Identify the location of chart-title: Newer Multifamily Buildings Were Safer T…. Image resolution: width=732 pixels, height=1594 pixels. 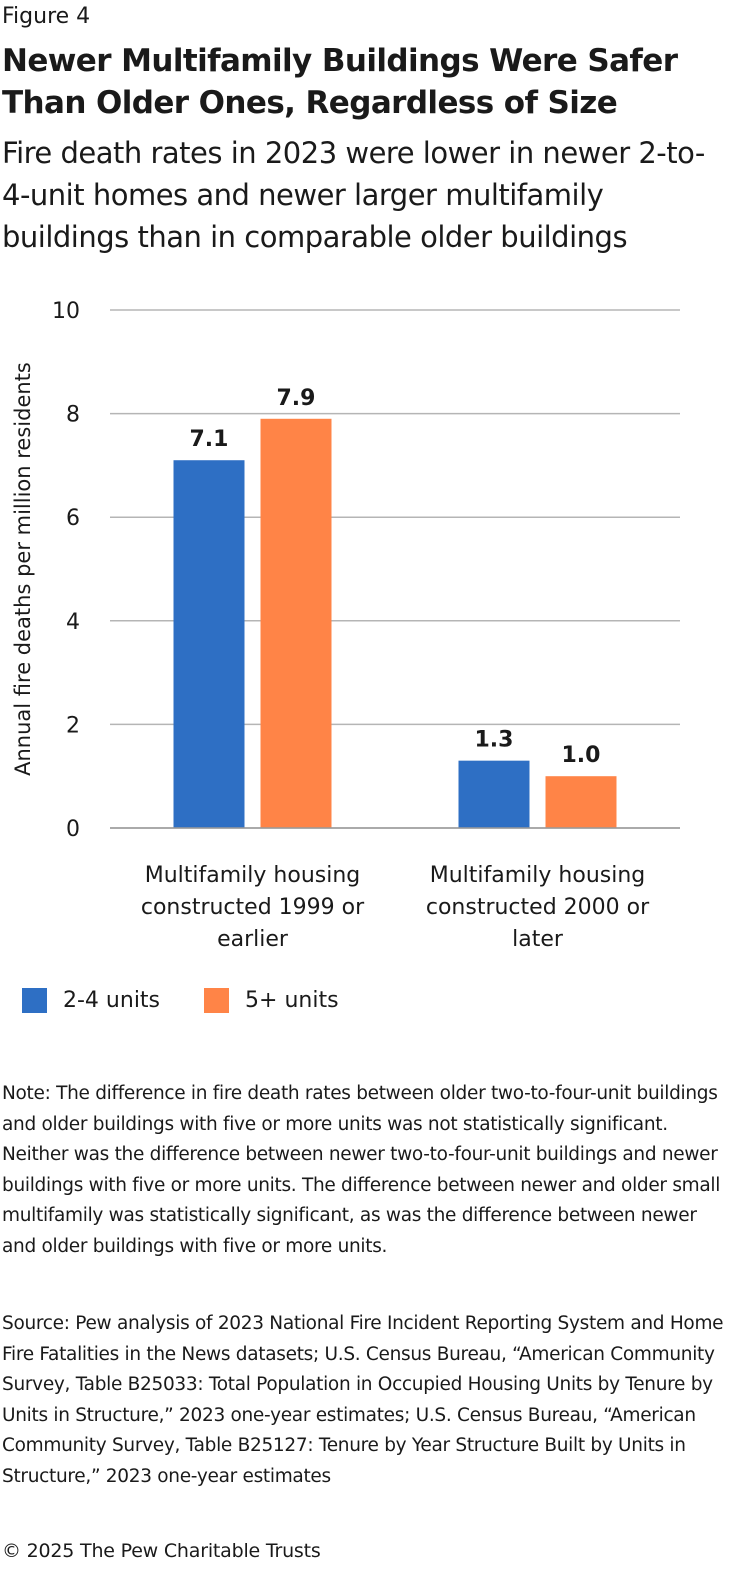
(340, 82).